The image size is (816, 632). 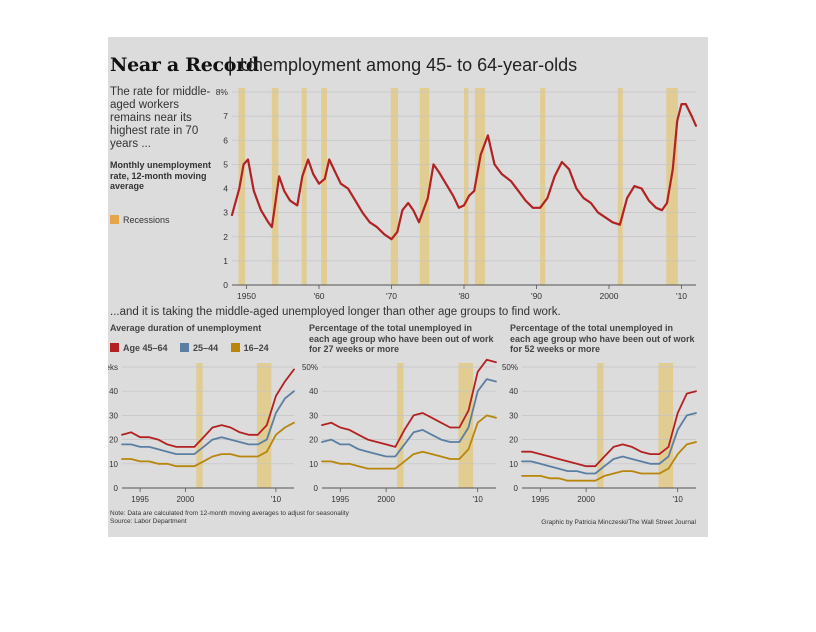 I want to click on recession-swatch, so click(x=114, y=219).